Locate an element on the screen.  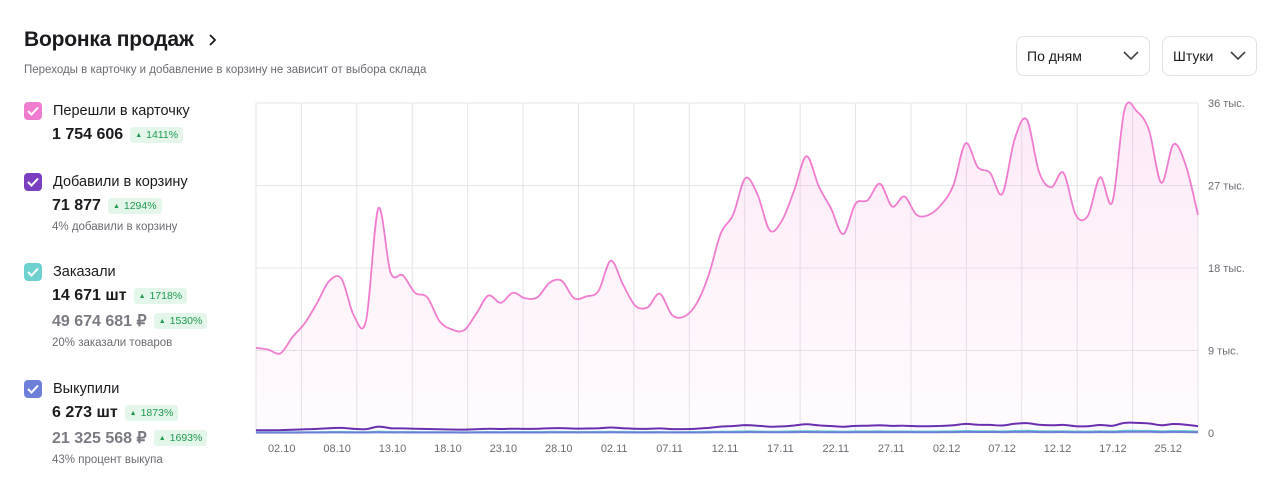
growth-badge: ▲ 1693% is located at coordinates (180, 438).